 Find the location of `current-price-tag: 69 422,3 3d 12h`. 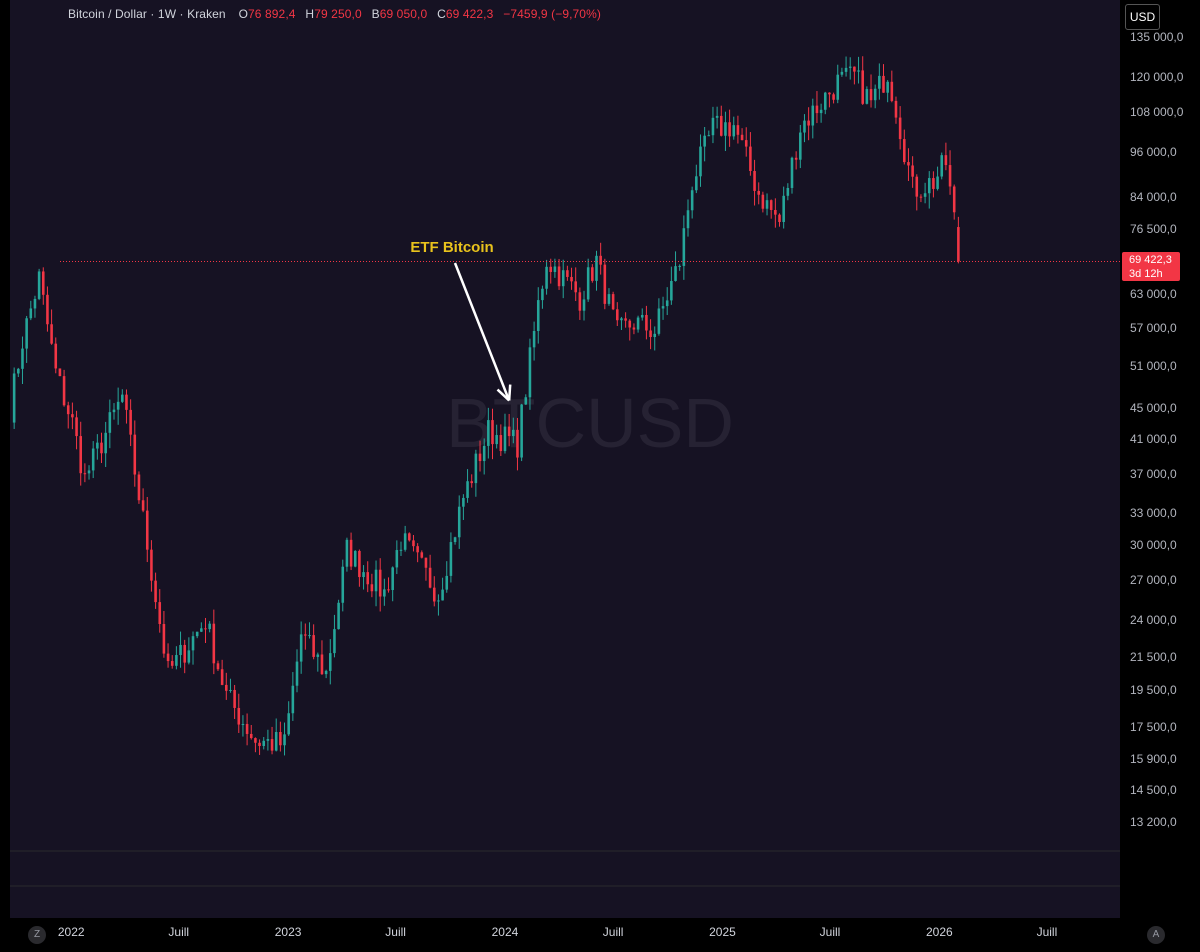

current-price-tag: 69 422,3 3d 12h is located at coordinates (1151, 266).